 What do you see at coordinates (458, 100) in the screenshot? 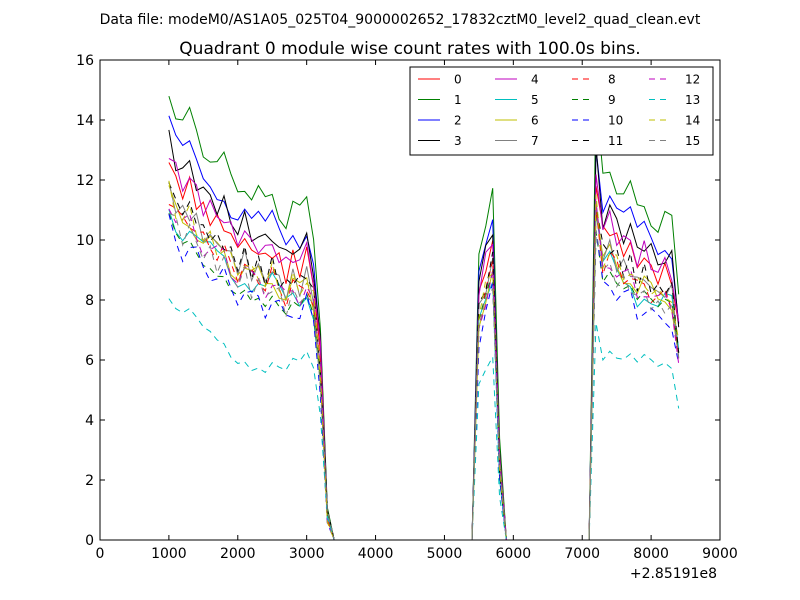
I see `legend-label: 1` at bounding box center [458, 100].